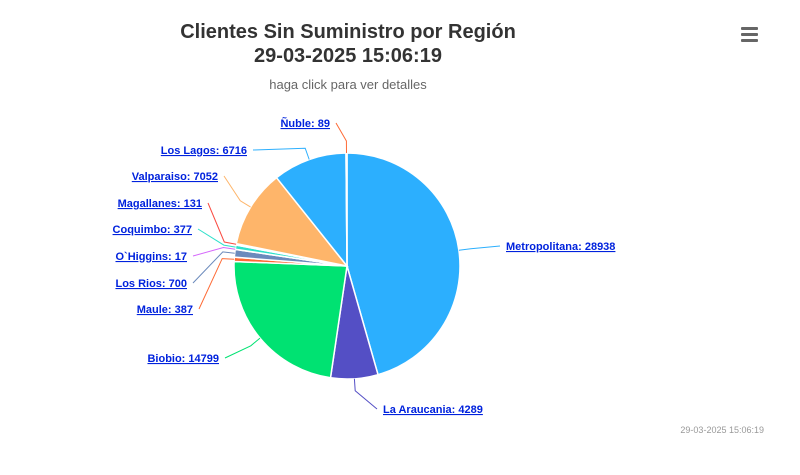  What do you see at coordinates (175, 177) in the screenshot?
I see `data-label-8: Valparaiso: 7052` at bounding box center [175, 177].